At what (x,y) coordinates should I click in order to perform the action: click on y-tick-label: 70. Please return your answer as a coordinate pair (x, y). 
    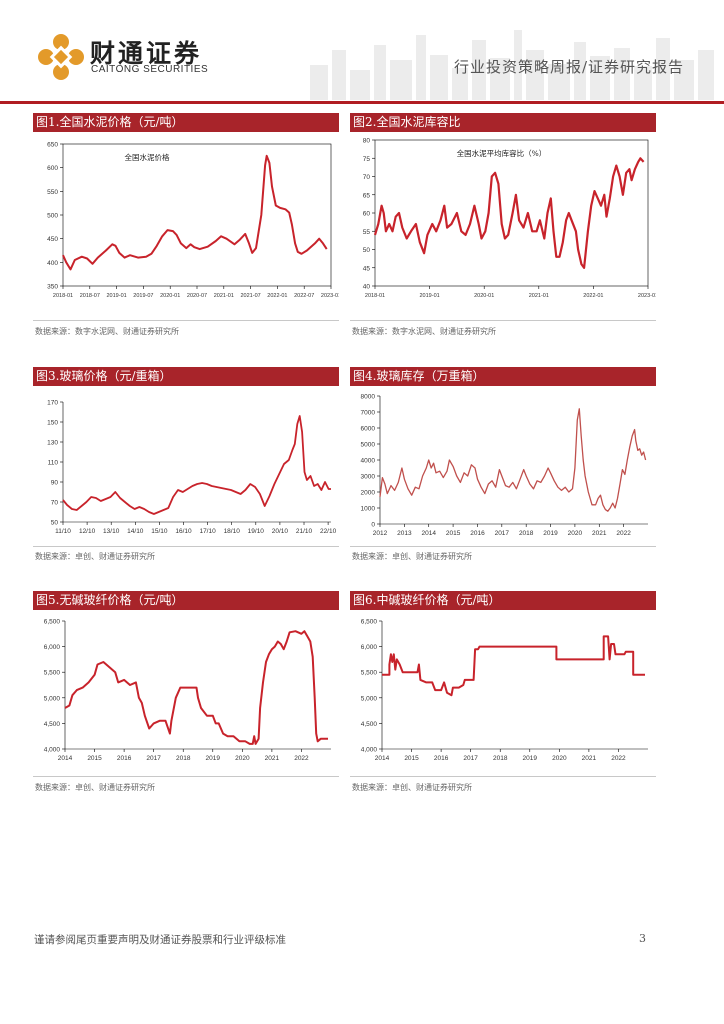
    Looking at the image, I should click on (367, 177).